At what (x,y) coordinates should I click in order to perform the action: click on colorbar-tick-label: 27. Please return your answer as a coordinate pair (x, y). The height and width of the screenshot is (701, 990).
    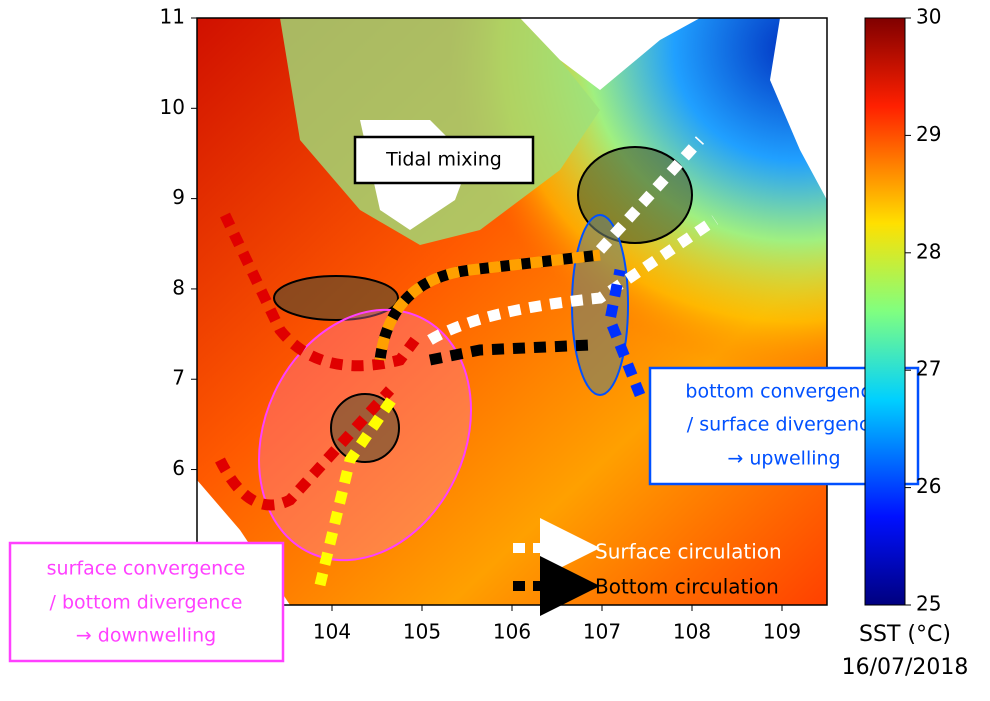
    Looking at the image, I should click on (928, 369).